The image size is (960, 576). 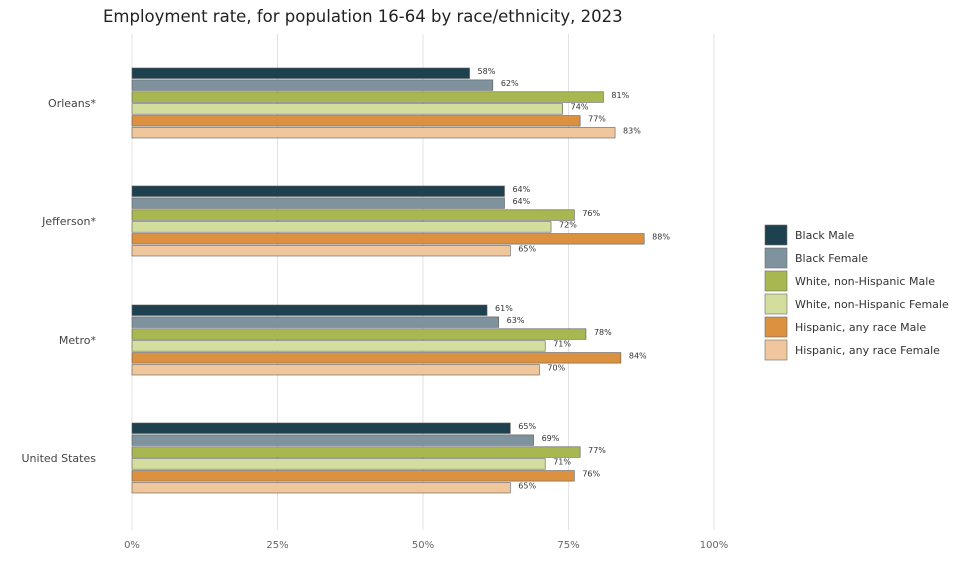 What do you see at coordinates (860, 327) in the screenshot?
I see `legend-label-hispanic-any-race-male: Hispanic, any race Male` at bounding box center [860, 327].